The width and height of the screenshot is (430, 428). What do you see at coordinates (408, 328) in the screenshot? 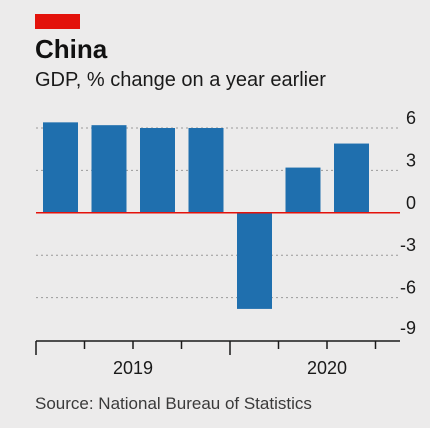
I see `y-tick-label: -9` at bounding box center [408, 328].